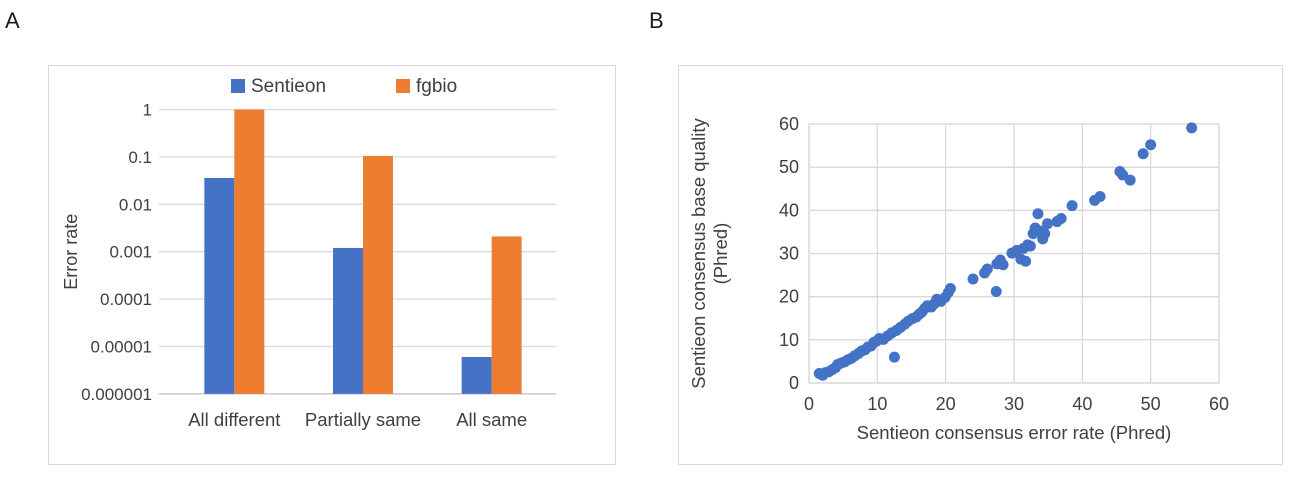 This screenshot has width=1307, height=482. Describe the element at coordinates (71, 252) in the screenshot. I see `bar-chart-y-axis-title: Error rate` at that location.